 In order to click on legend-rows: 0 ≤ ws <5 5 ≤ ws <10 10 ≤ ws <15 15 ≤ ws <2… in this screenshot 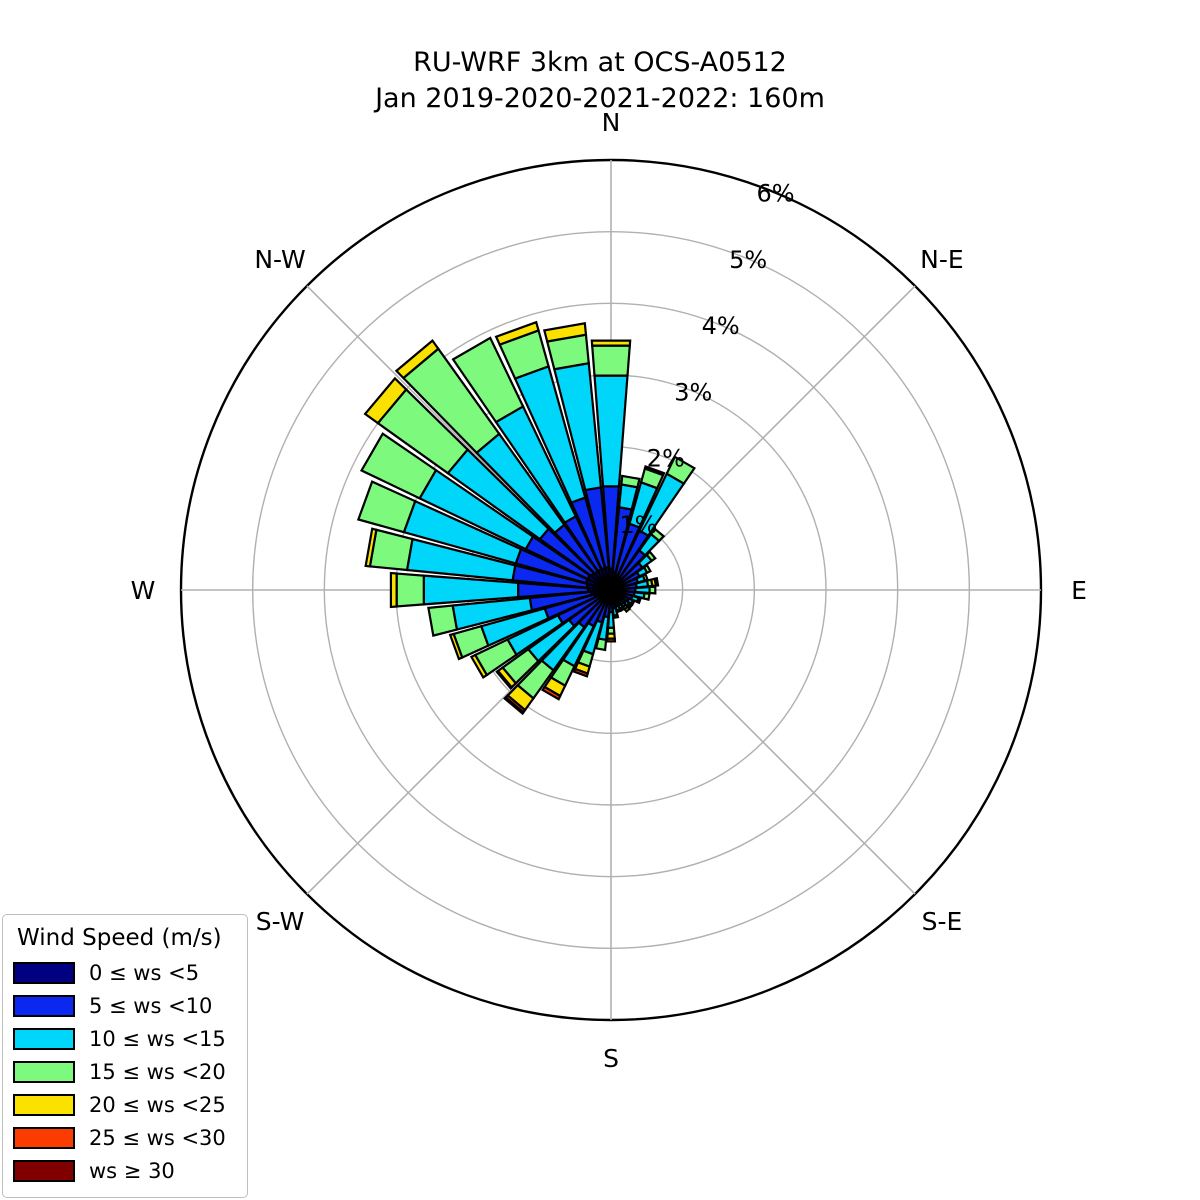, I will do `click(125, 1071)`.